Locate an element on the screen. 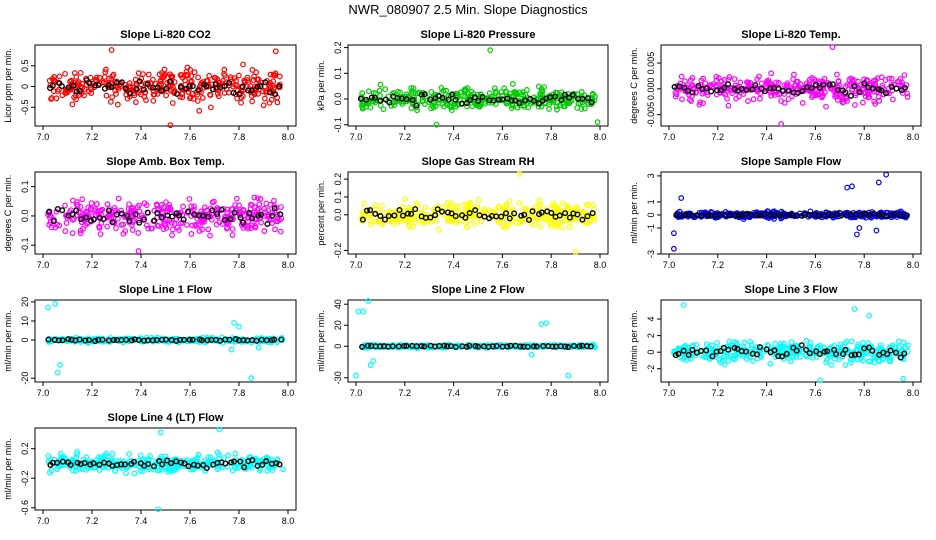 The width and height of the screenshot is (936, 540). plot-frame is located at coordinates (791, 85).